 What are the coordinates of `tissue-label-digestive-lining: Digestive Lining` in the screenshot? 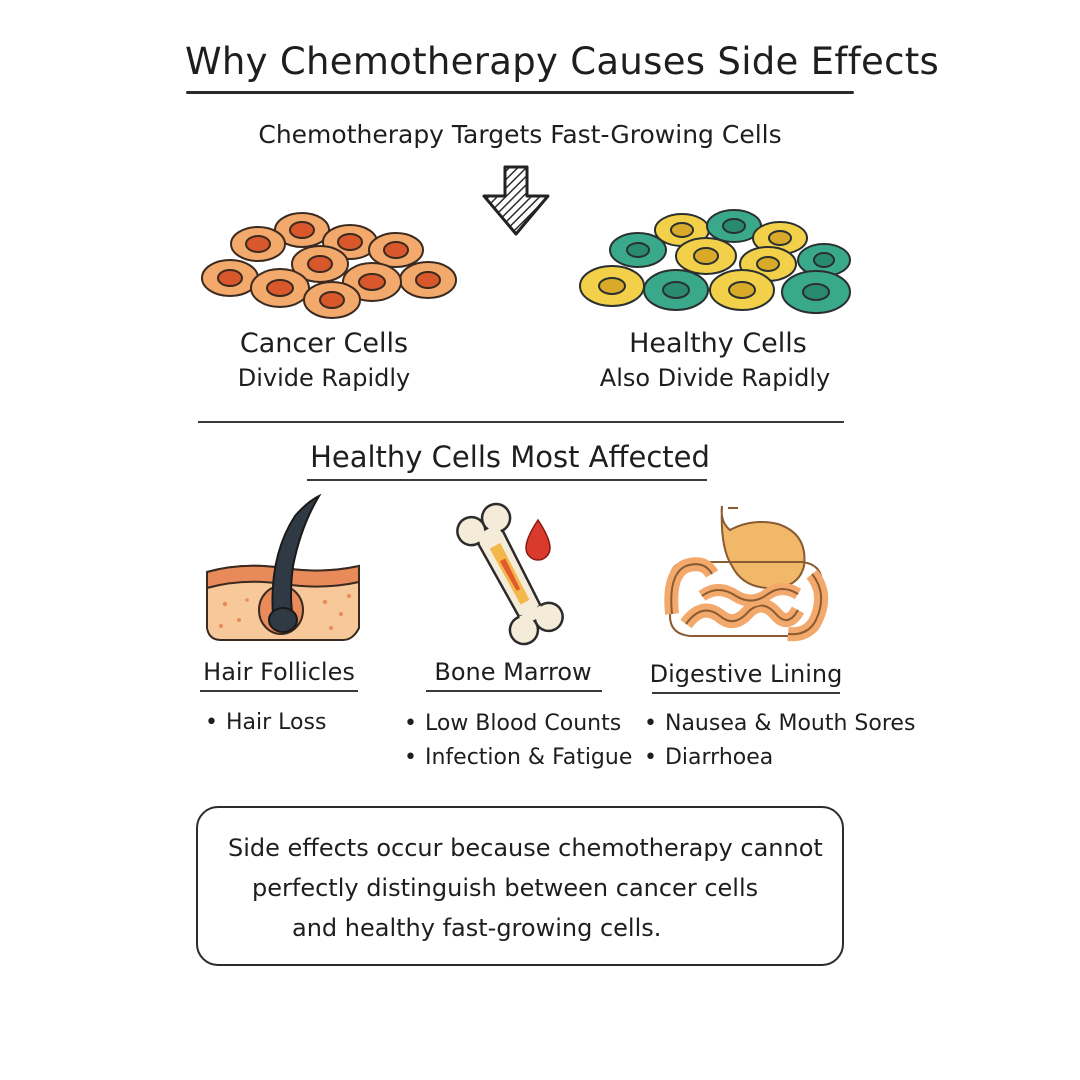 It's located at (746, 674).